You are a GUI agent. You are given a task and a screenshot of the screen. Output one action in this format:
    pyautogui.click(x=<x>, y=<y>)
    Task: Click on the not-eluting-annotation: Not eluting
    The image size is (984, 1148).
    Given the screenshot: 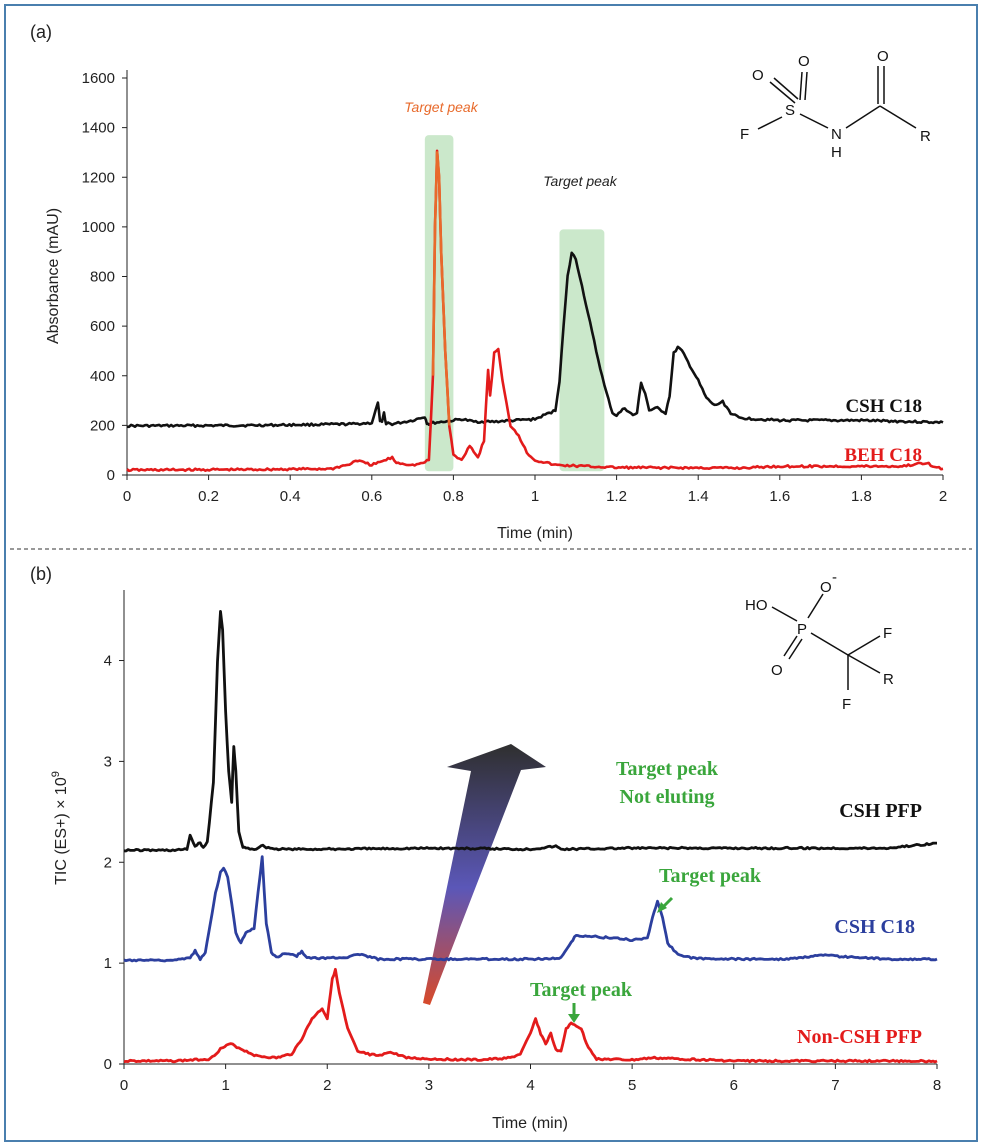 What is the action you would take?
    pyautogui.click(x=667, y=797)
    